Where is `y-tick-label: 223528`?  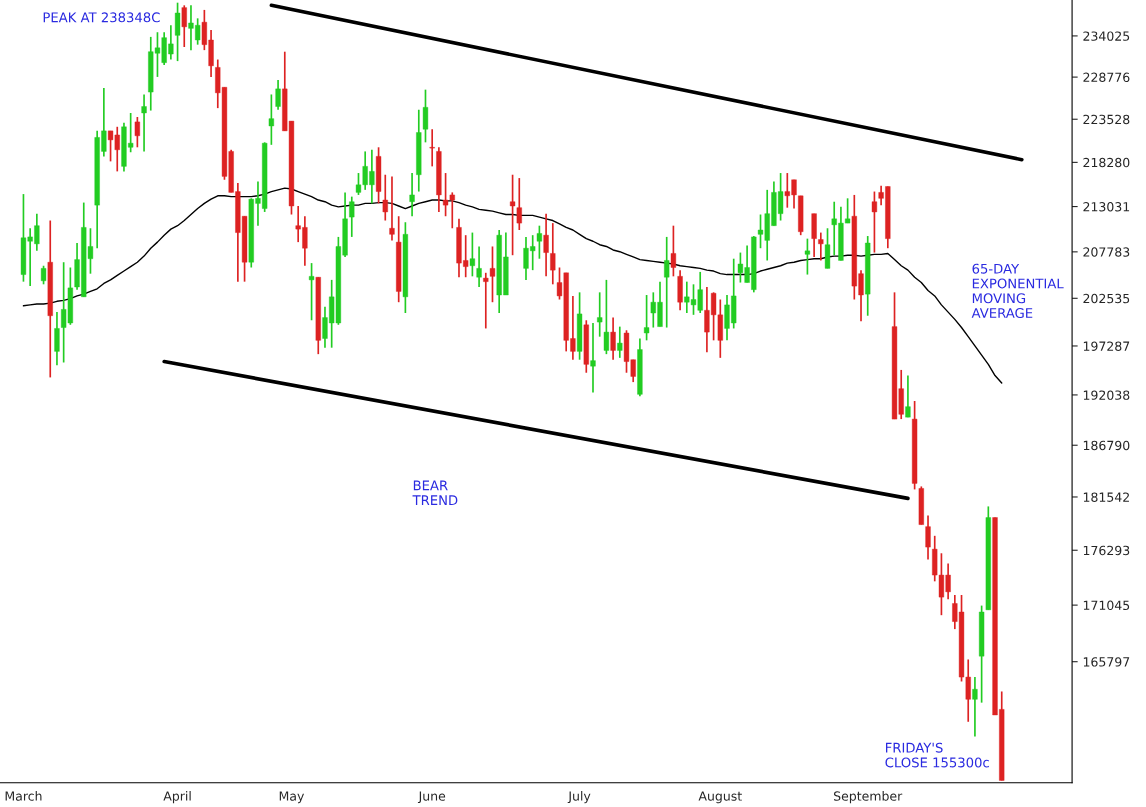 y-tick-label: 223528 is located at coordinates (1106, 119).